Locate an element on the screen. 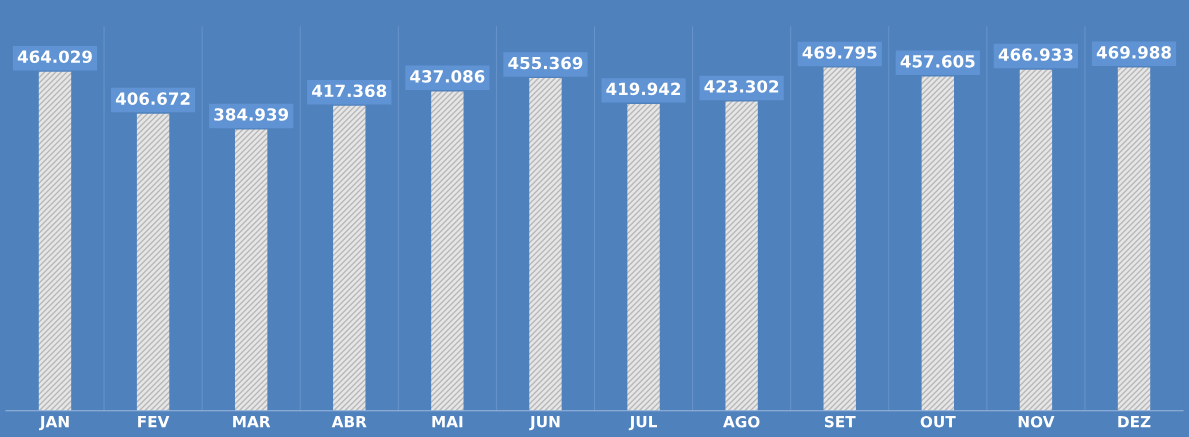 This screenshot has width=1189, height=437. x-tick-label: JUN is located at coordinates (544, 423).